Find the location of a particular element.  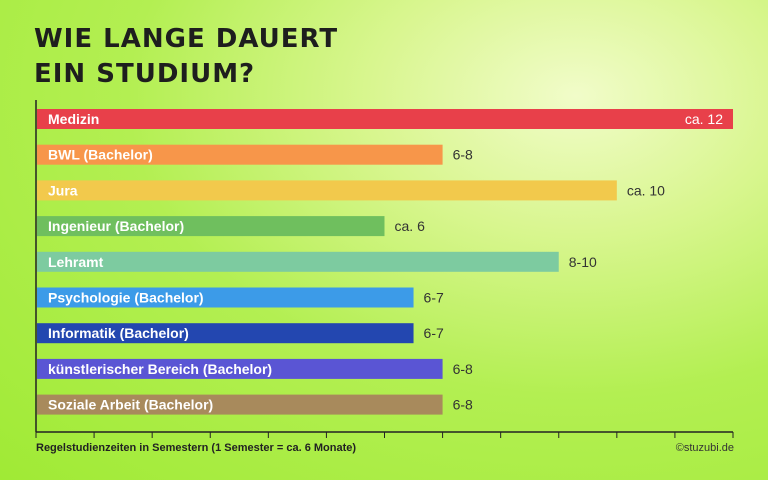

copyright-credit: ©stuzubi.de is located at coordinates (704, 448).